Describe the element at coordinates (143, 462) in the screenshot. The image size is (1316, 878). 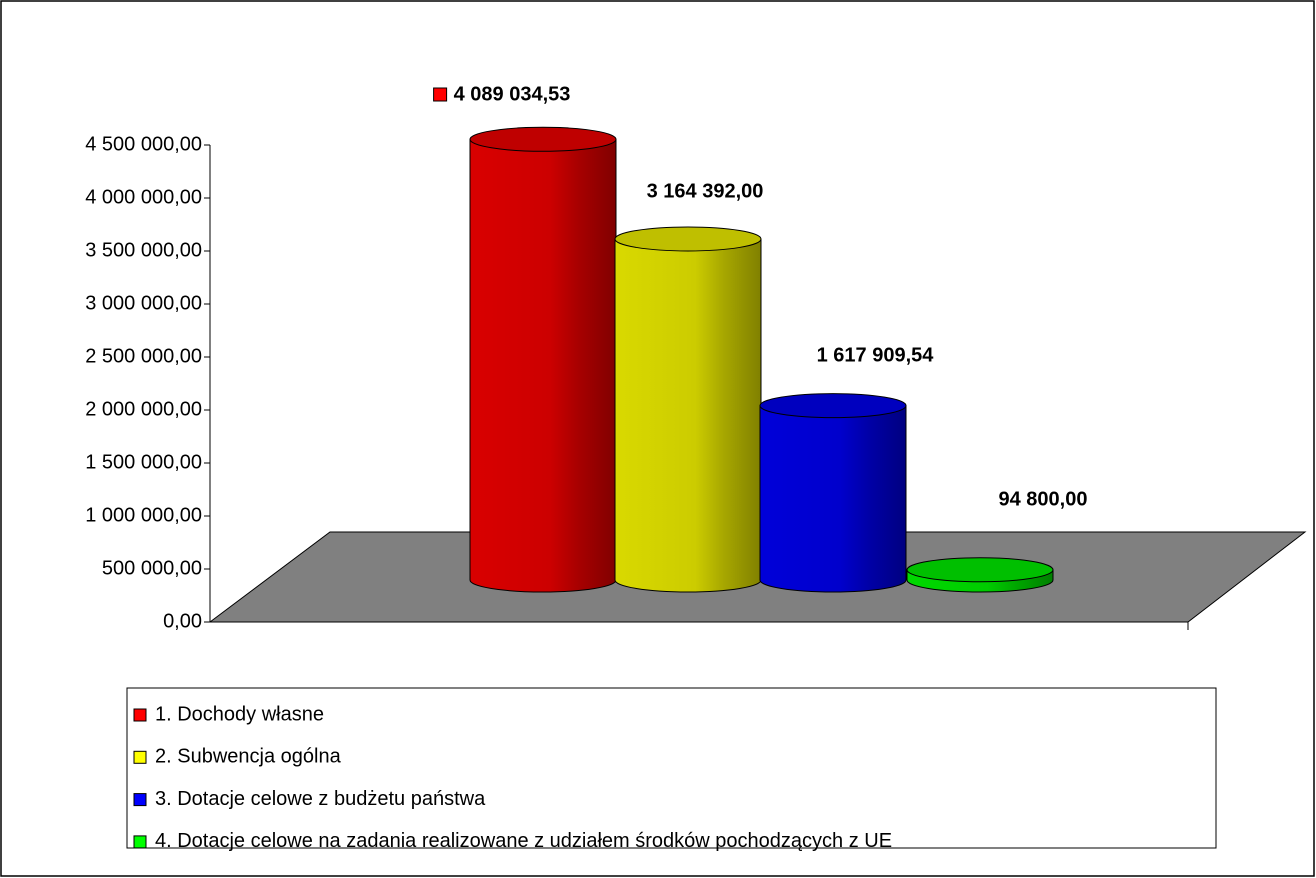
I see `y-tick-label: 1 500 000,00` at that location.